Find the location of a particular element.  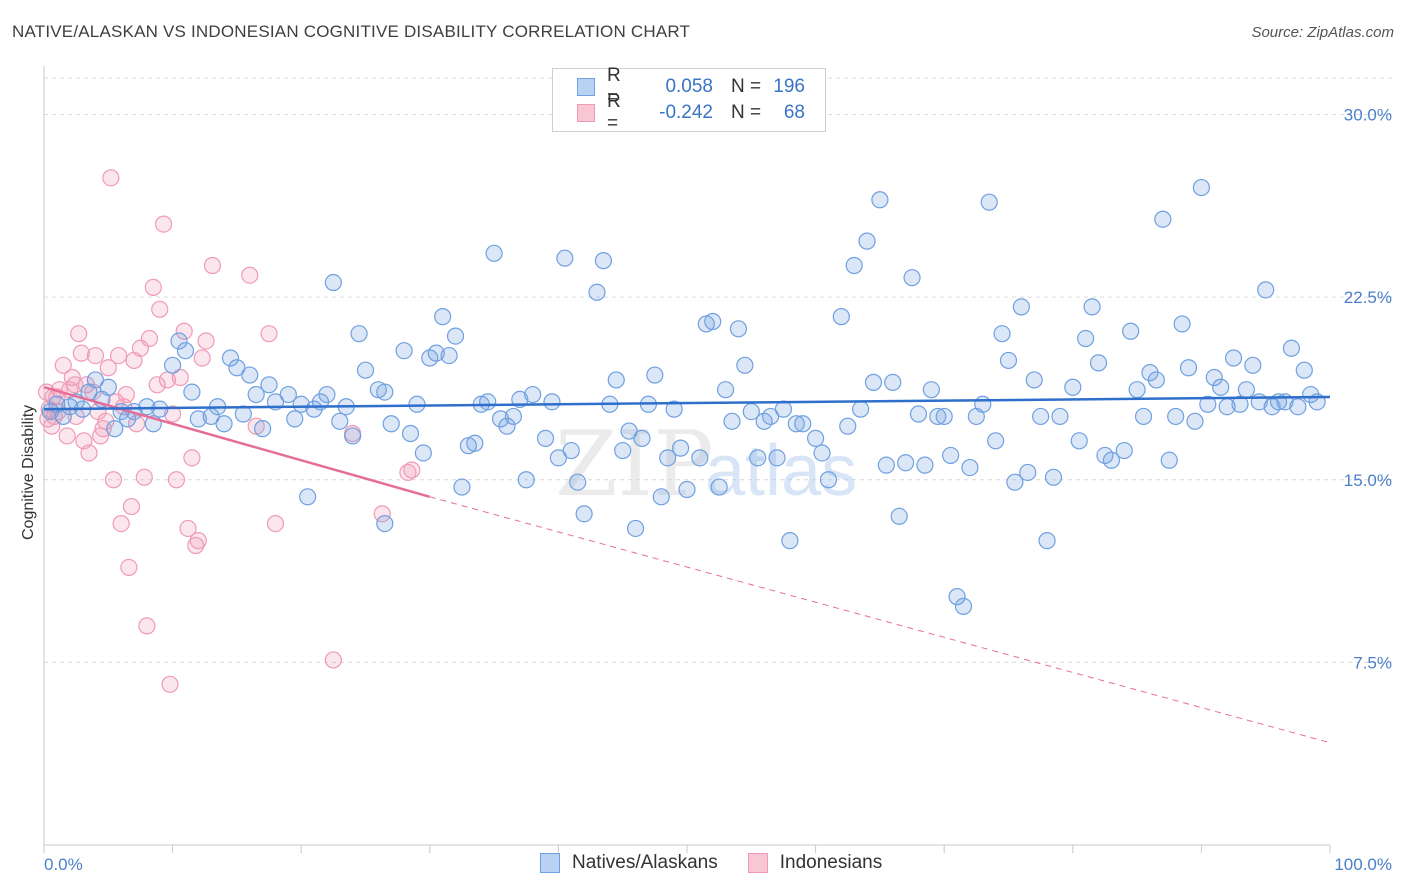

legend-r-value: 0.058 is located at coordinates (689, 86).